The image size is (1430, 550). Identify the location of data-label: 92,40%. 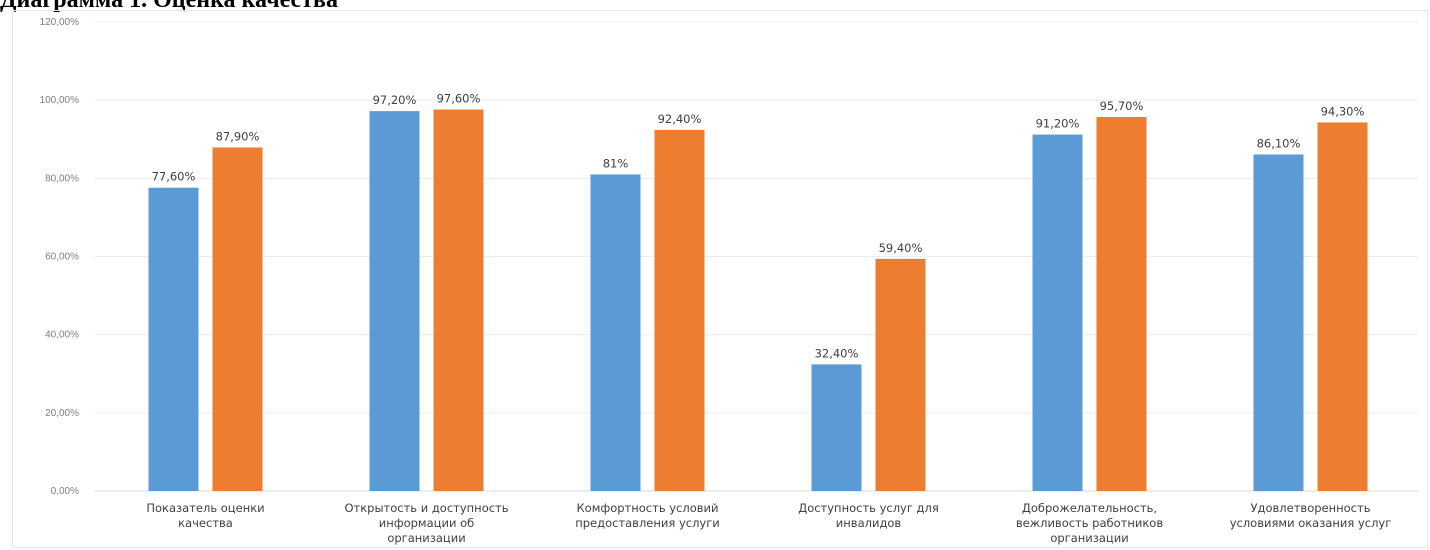
(680, 119).